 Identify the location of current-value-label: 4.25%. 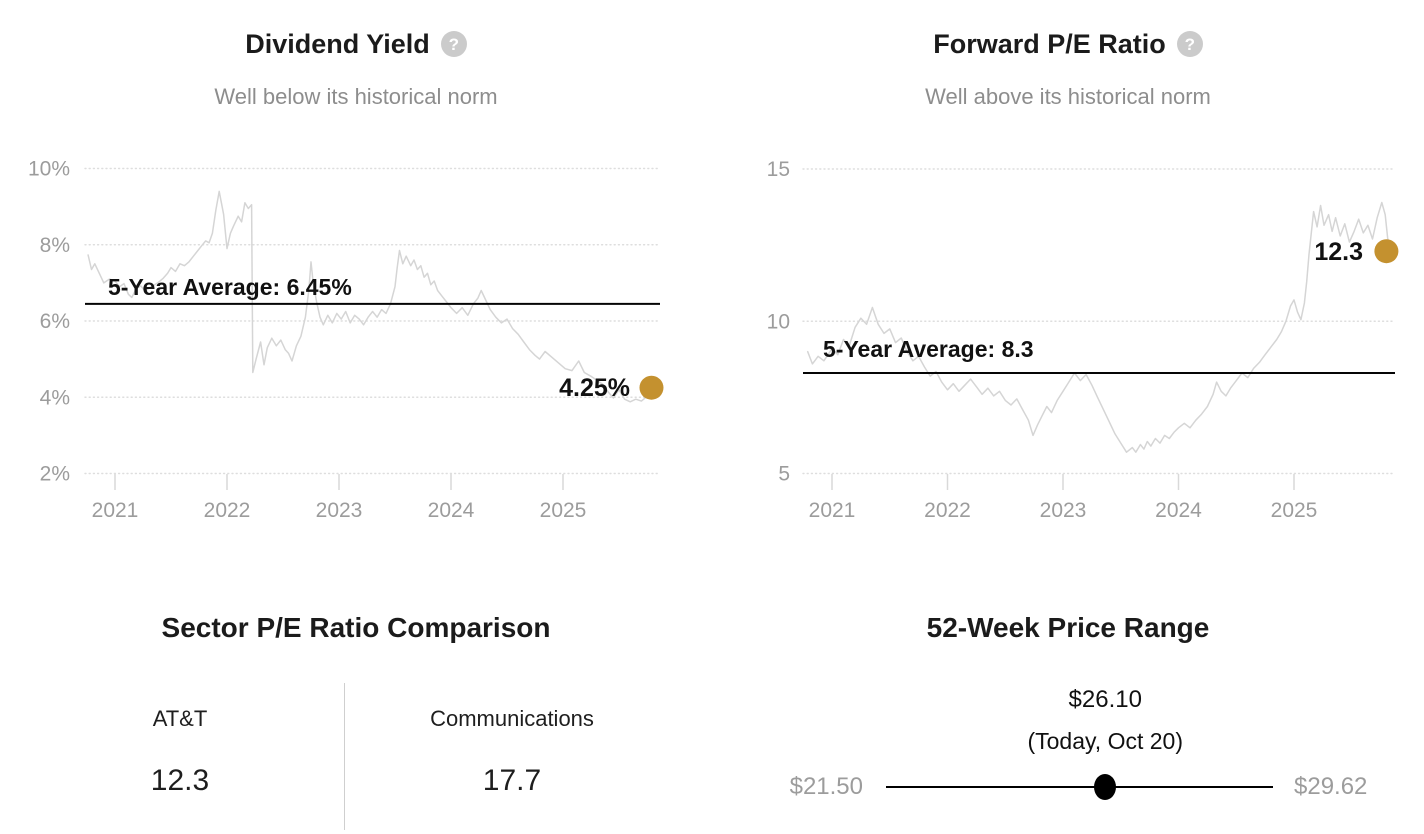
(594, 388).